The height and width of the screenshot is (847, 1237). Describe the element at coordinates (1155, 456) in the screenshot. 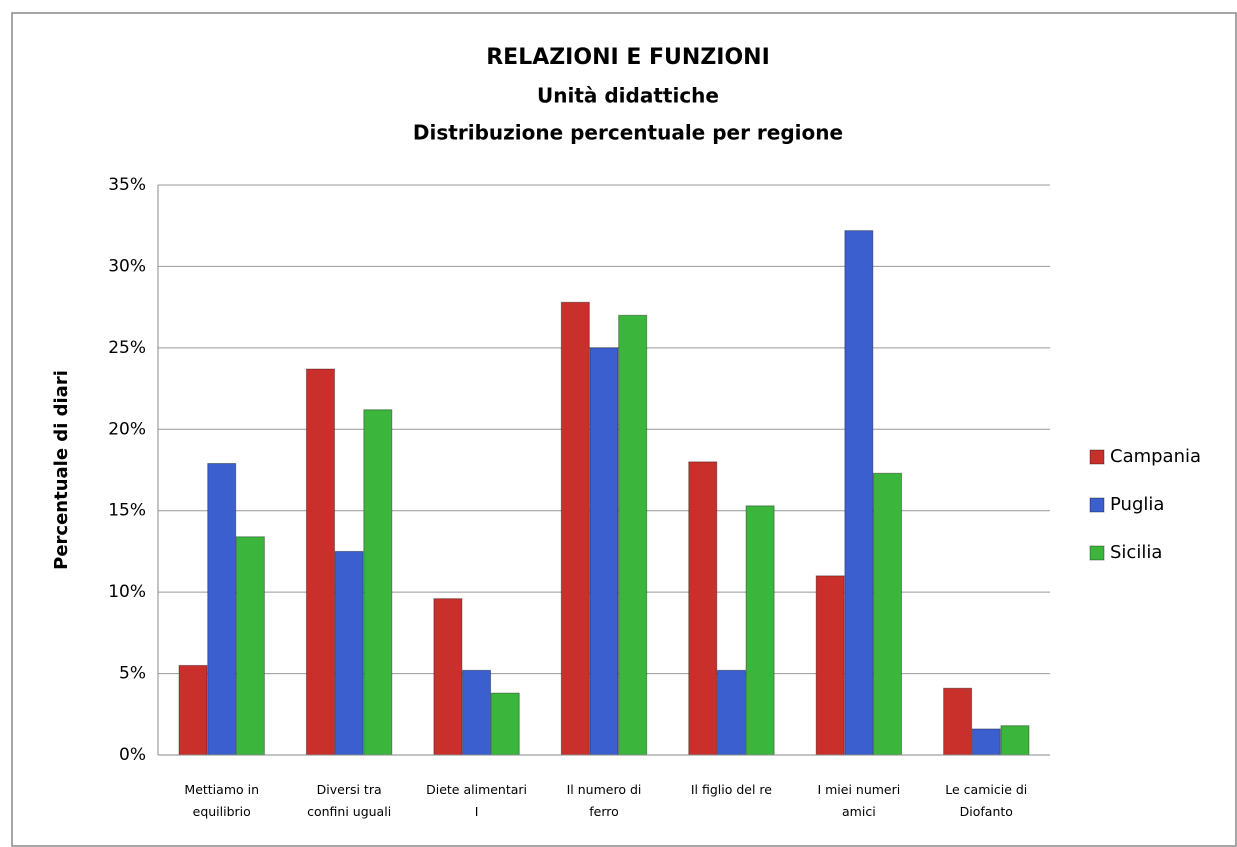

I see `legend-label: Campania` at that location.